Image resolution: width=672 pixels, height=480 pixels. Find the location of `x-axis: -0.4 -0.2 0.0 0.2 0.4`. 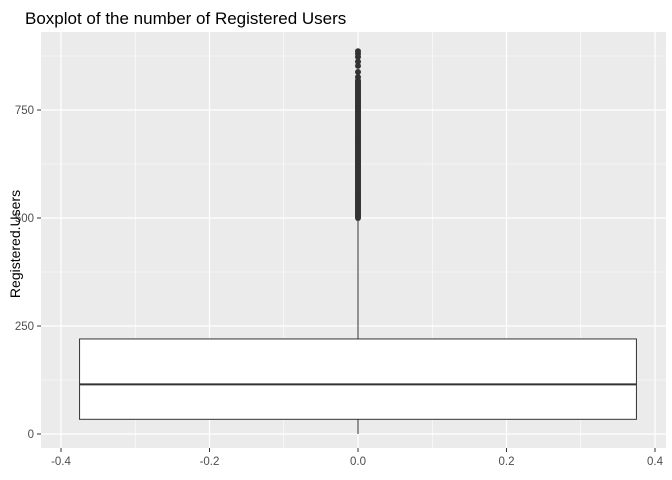

x-axis: -0.4 -0.2 0.0 0.2 0.4 is located at coordinates (357, 458).